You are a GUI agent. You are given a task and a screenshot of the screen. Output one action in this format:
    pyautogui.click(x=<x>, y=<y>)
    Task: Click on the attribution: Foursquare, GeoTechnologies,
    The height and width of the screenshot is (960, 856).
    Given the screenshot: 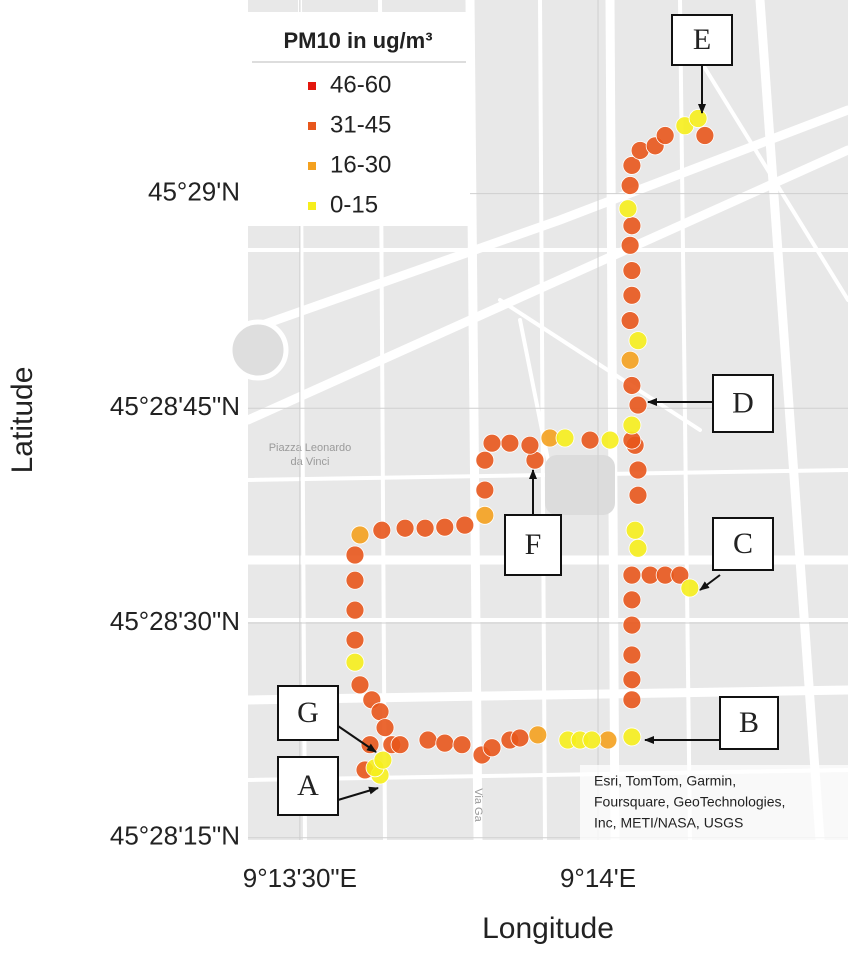 What is the action you would take?
    pyautogui.click(x=689, y=802)
    